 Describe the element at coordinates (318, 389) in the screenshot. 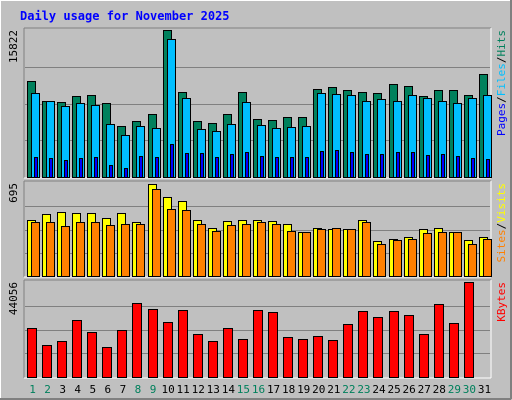

I see `x-tick-label-day-20: 20` at that location.